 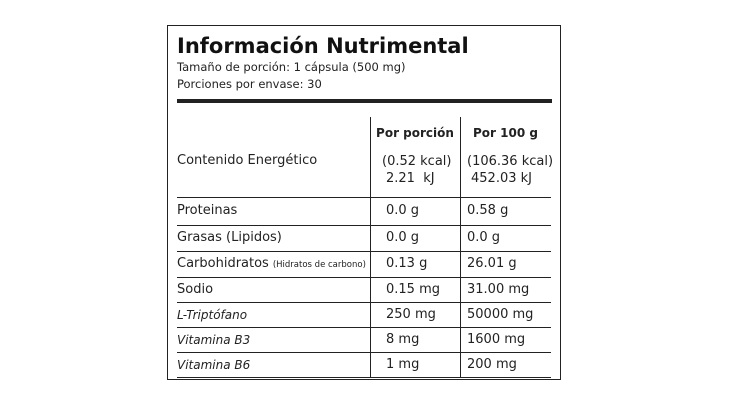 I want to click on row-label-text: Proteinas, so click(x=207, y=210).